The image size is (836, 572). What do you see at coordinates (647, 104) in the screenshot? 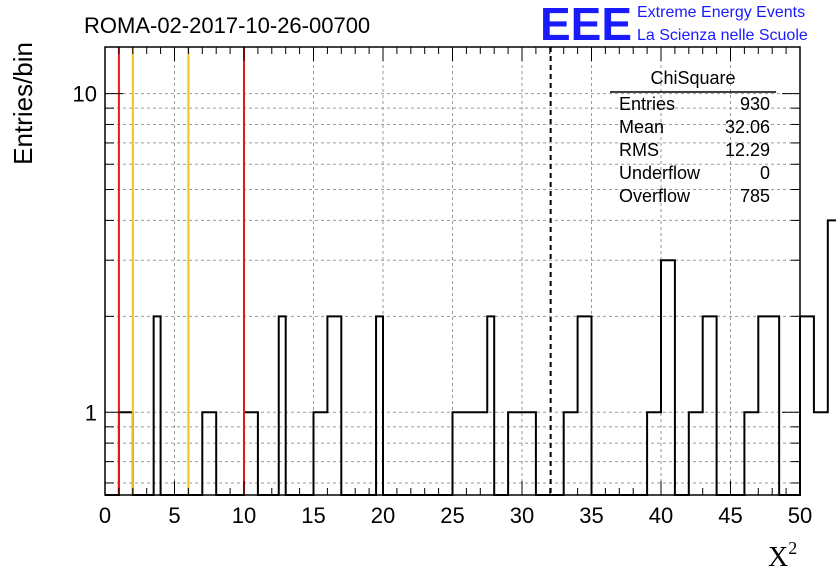
I see `stats-label: Entries` at bounding box center [647, 104].